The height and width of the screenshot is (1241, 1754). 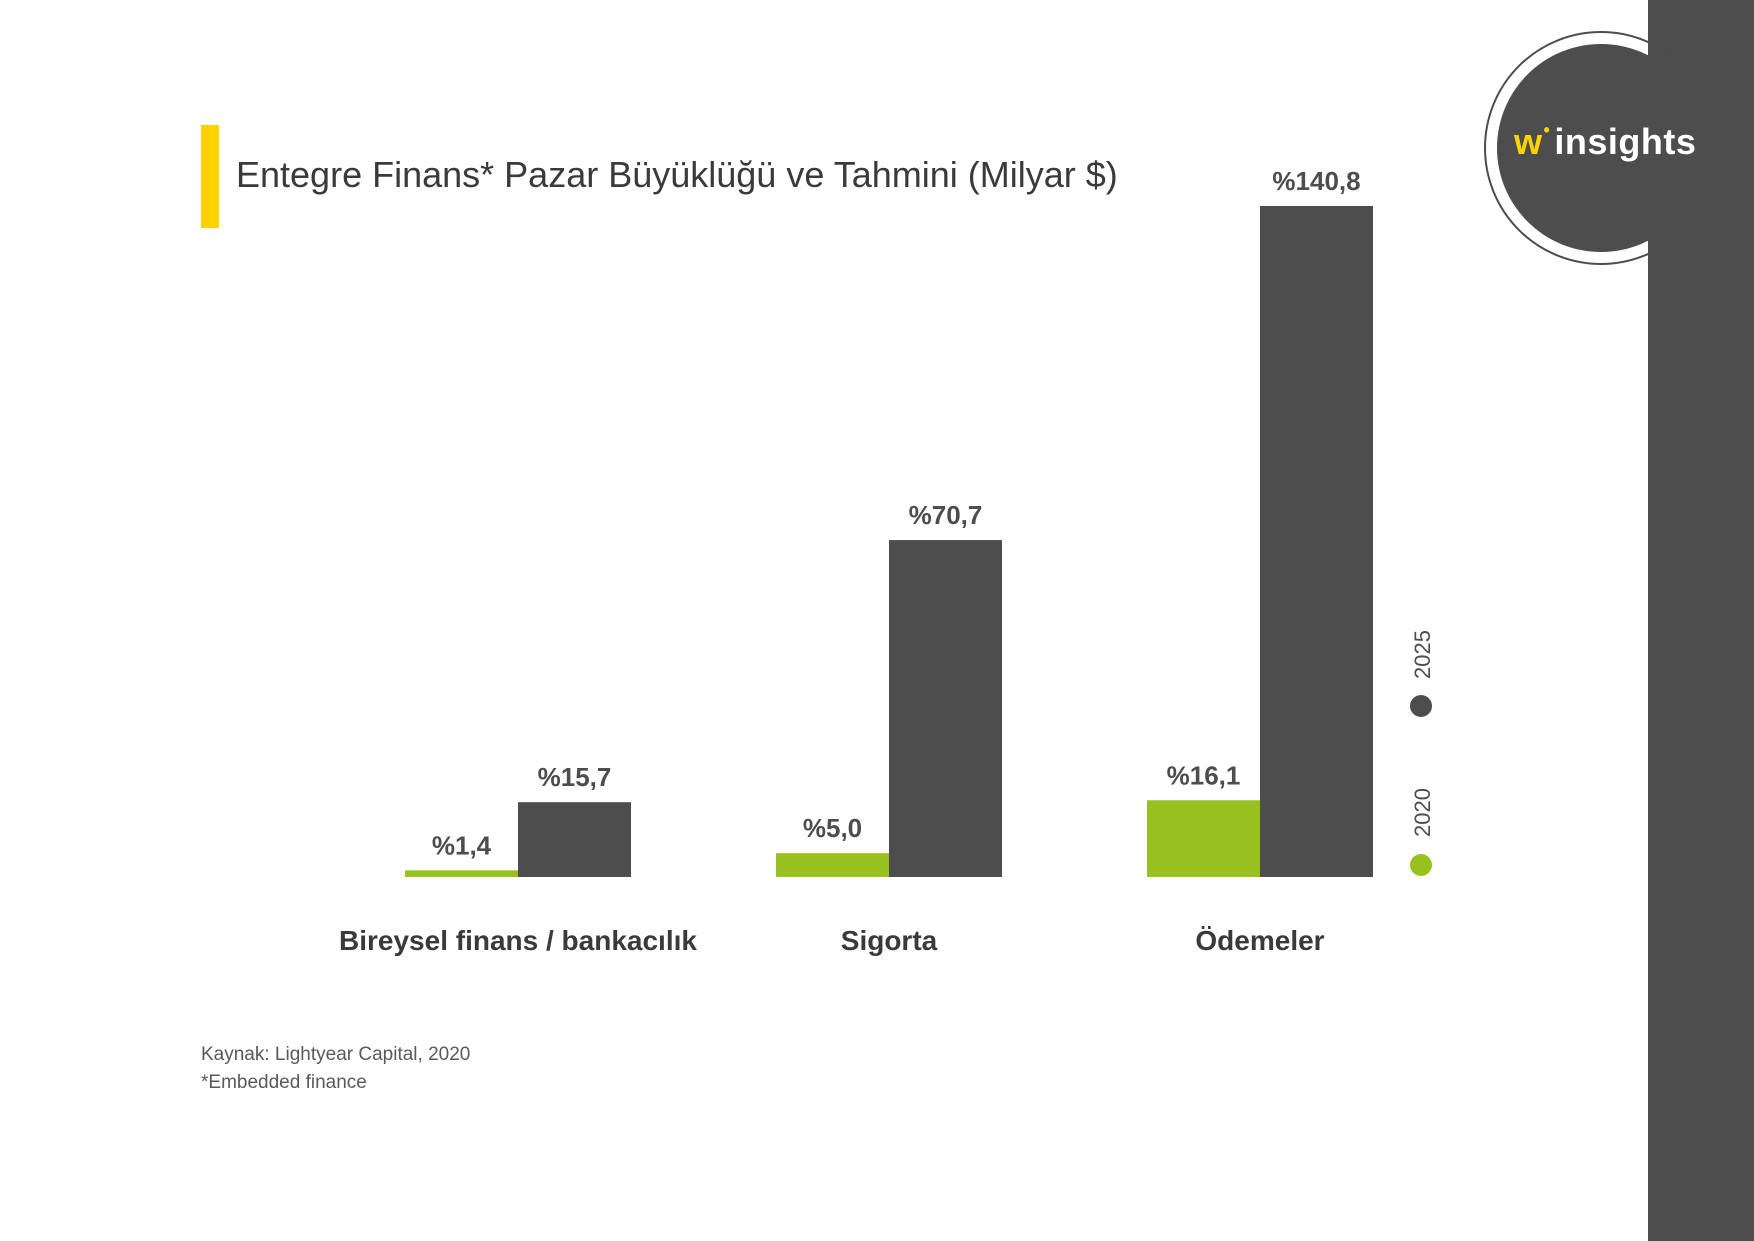 I want to click on legend-label-2020: 2020, so click(x=1422, y=812).